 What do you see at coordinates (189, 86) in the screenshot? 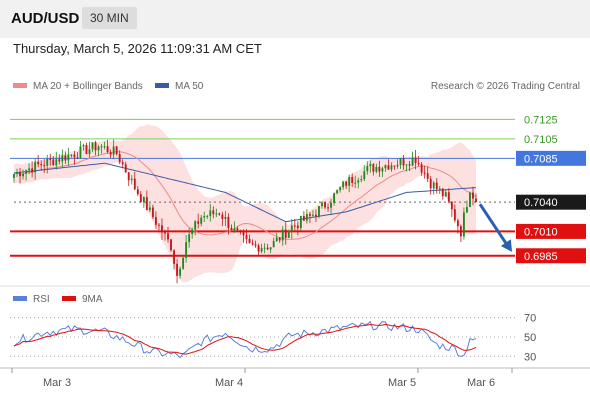
I see `legend-ma50-label: MA 50` at bounding box center [189, 86].